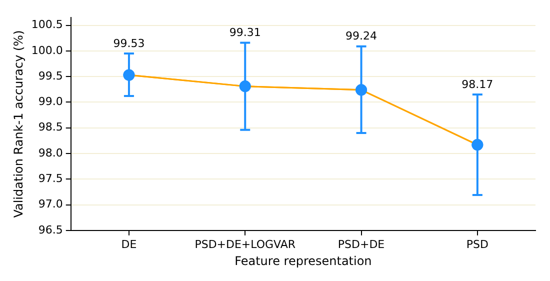  What do you see at coordinates (245, 33) in the screenshot?
I see `annotation: 99.31` at bounding box center [245, 33].